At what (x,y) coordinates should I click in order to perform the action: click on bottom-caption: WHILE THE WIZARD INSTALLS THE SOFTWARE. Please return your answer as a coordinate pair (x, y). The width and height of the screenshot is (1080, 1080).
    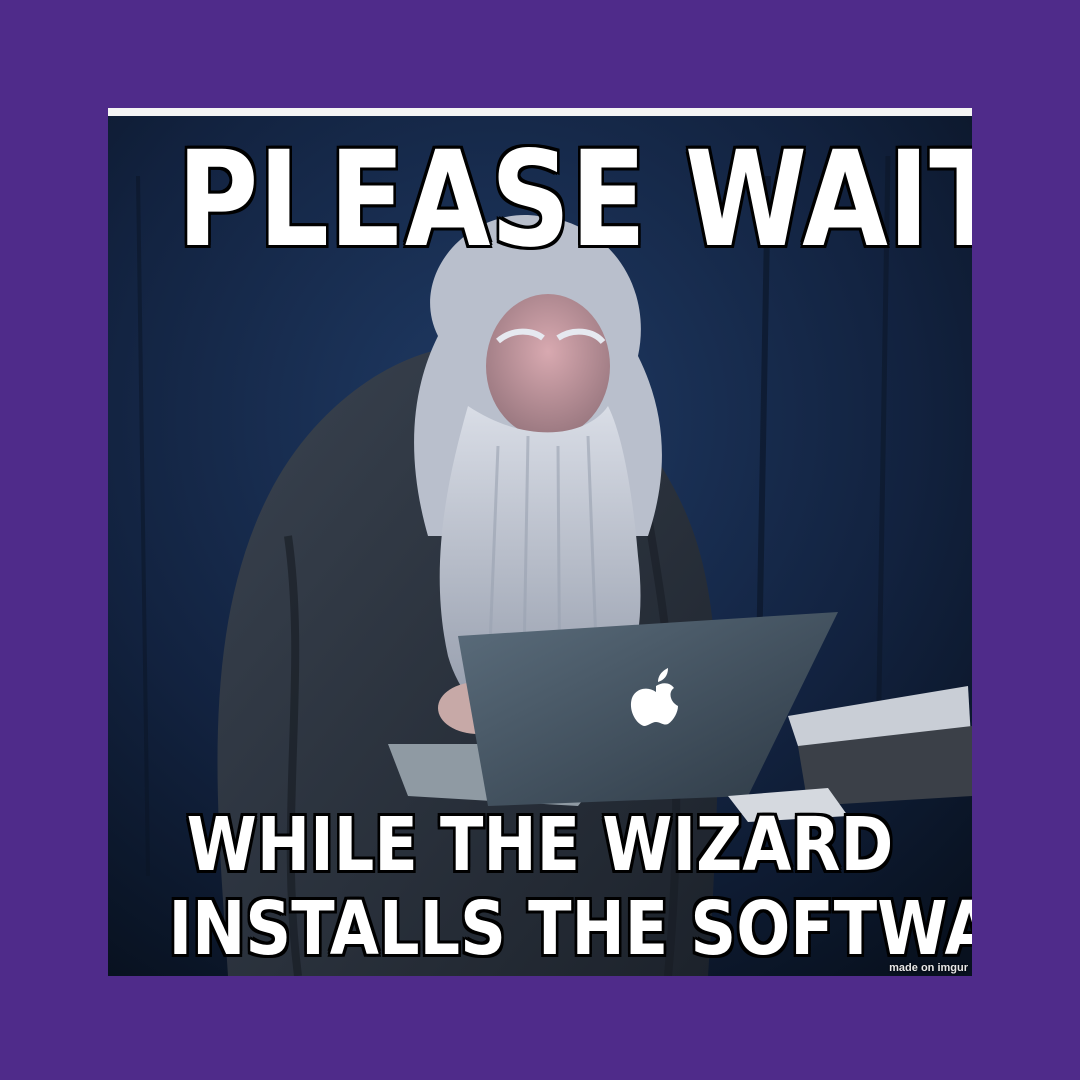
    Looking at the image, I should click on (570, 889).